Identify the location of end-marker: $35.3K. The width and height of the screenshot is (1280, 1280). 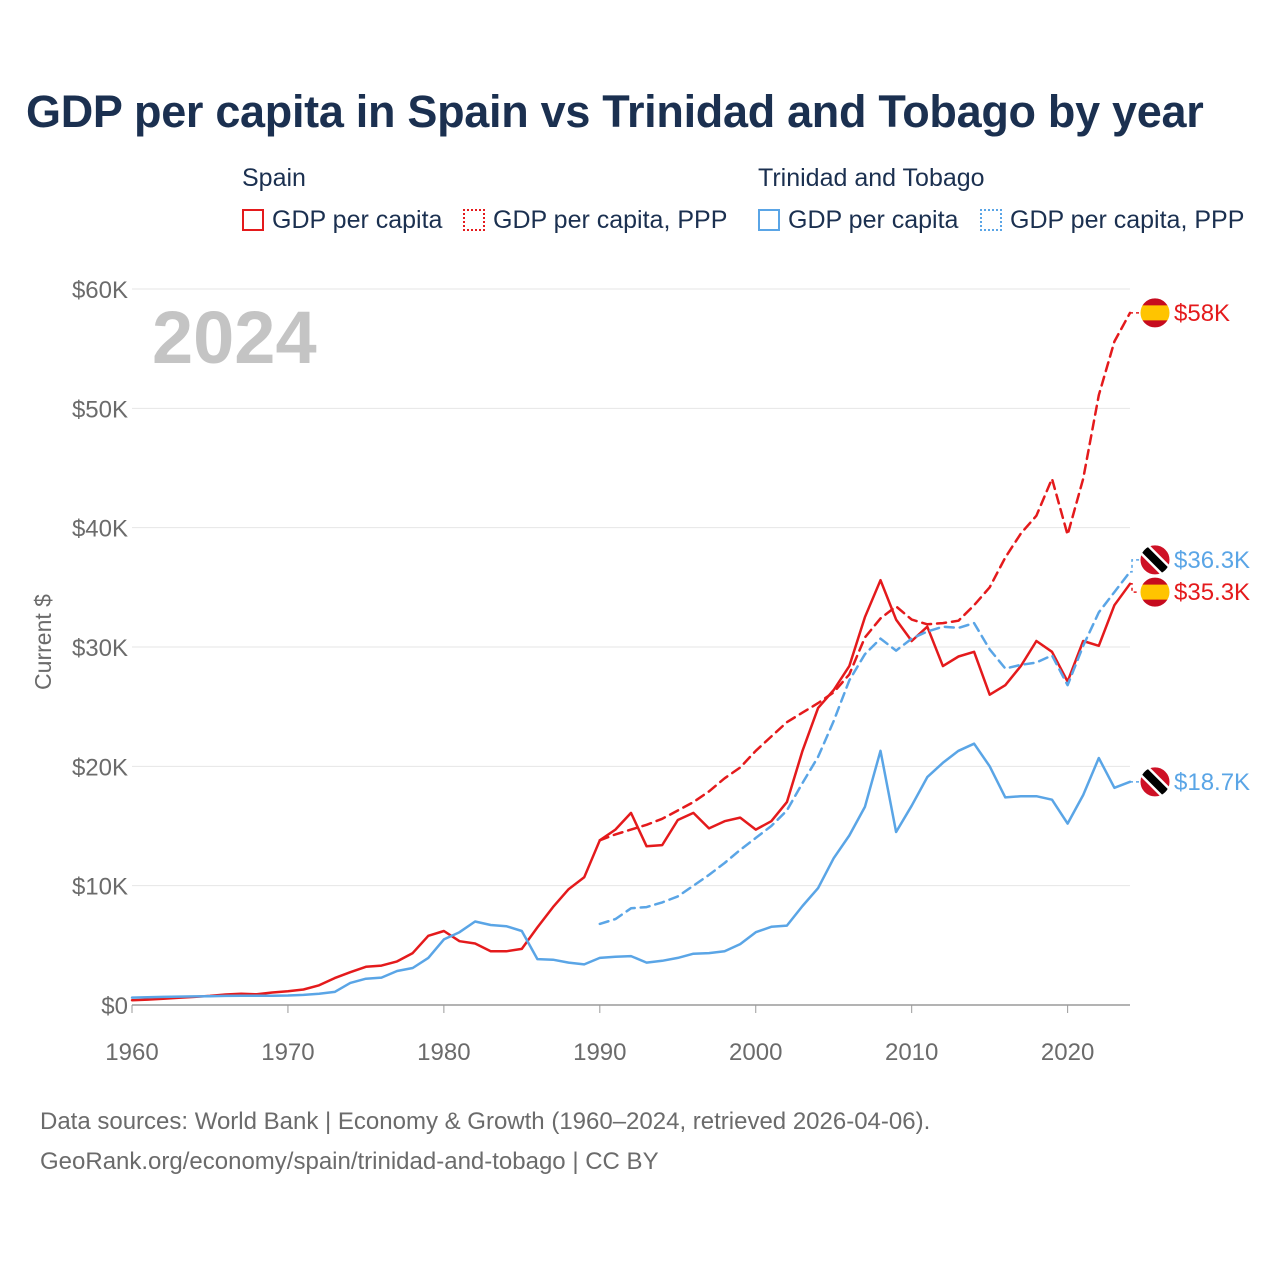
(1190, 592).